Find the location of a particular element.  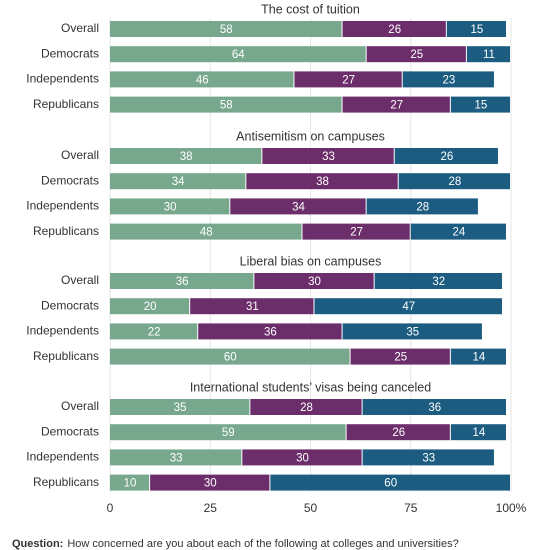

value-label: 20 is located at coordinates (150, 307).